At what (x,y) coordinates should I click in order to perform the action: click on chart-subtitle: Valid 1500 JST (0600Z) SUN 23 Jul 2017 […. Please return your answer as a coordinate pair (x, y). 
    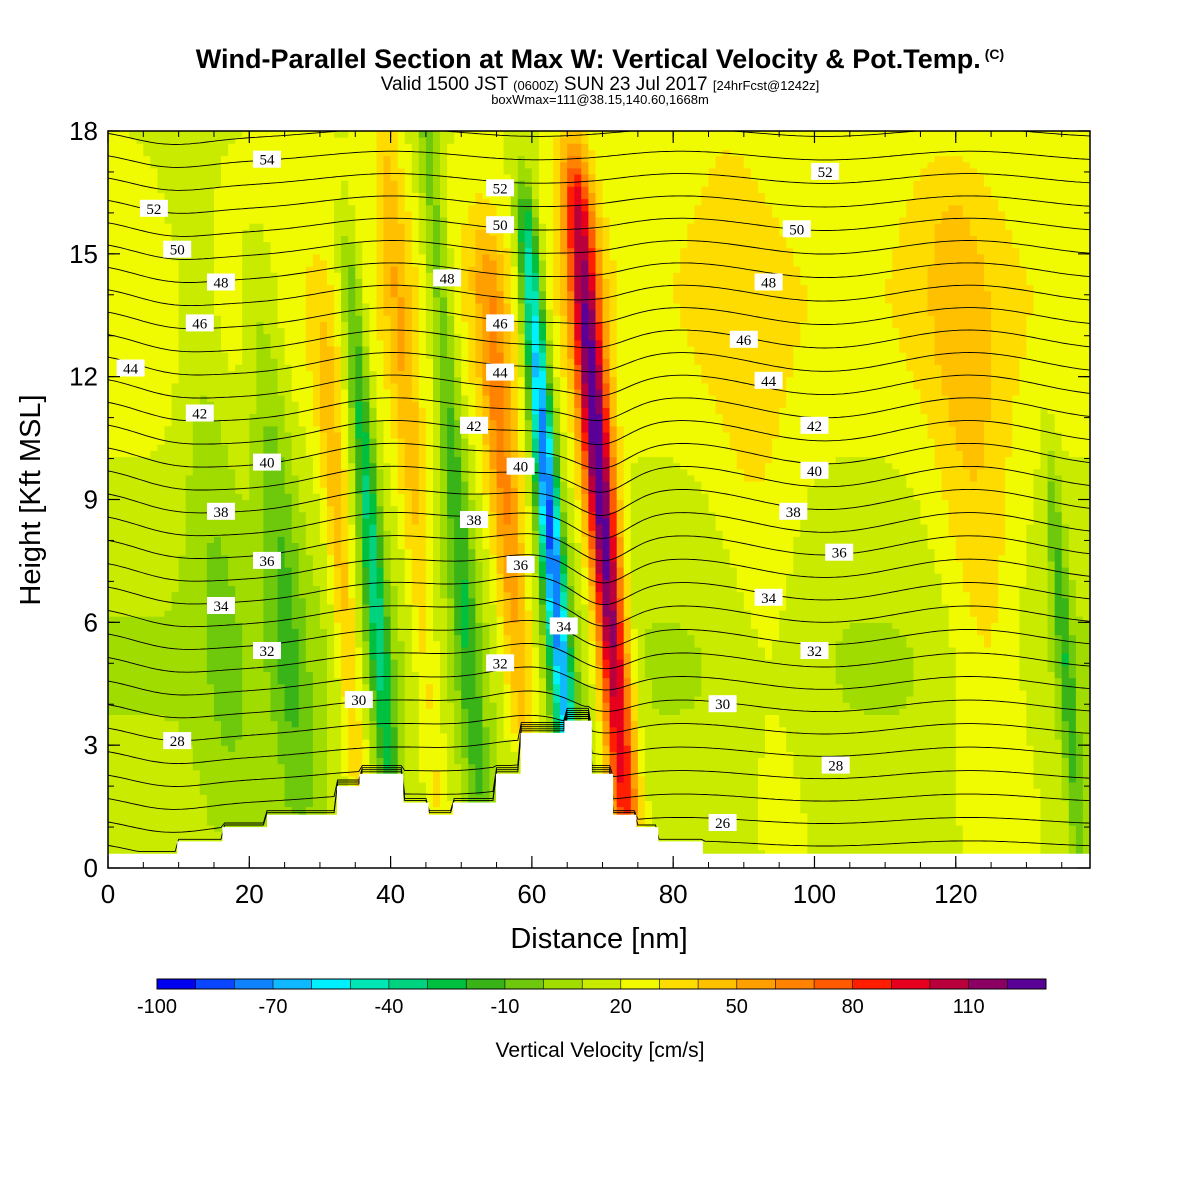
    Looking at the image, I should click on (600, 85).